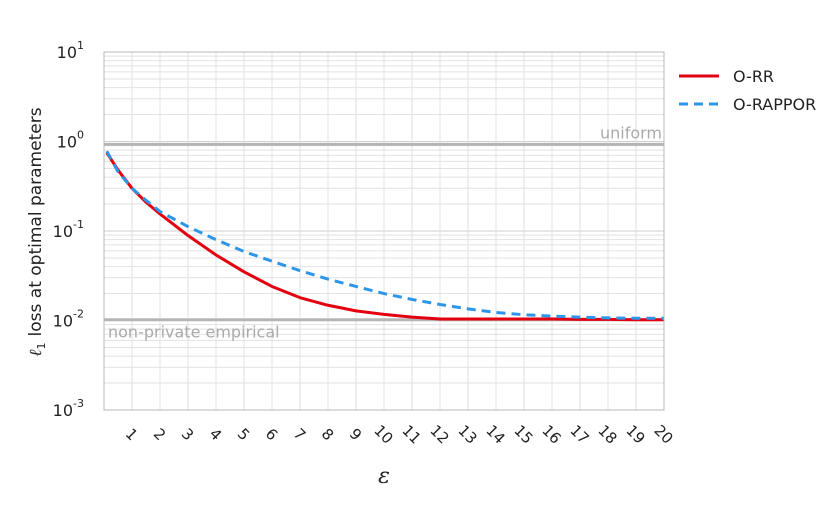 The height and width of the screenshot is (514, 831). Describe the element at coordinates (663, 434) in the screenshot. I see `x-tick-label: 20` at that location.